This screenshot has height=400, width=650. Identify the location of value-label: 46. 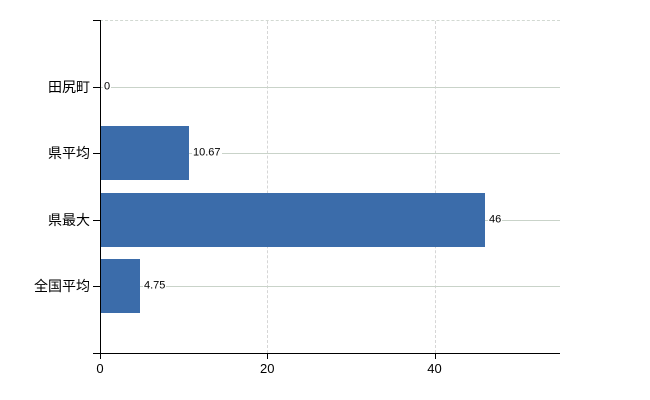
(495, 220).